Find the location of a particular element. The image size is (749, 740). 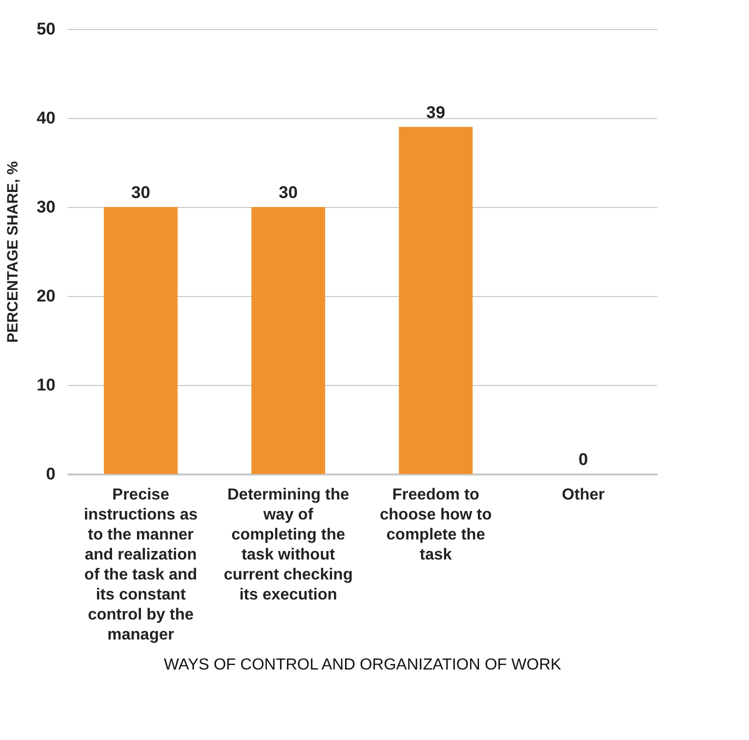

y-tick-label: 40 is located at coordinates (46, 118).